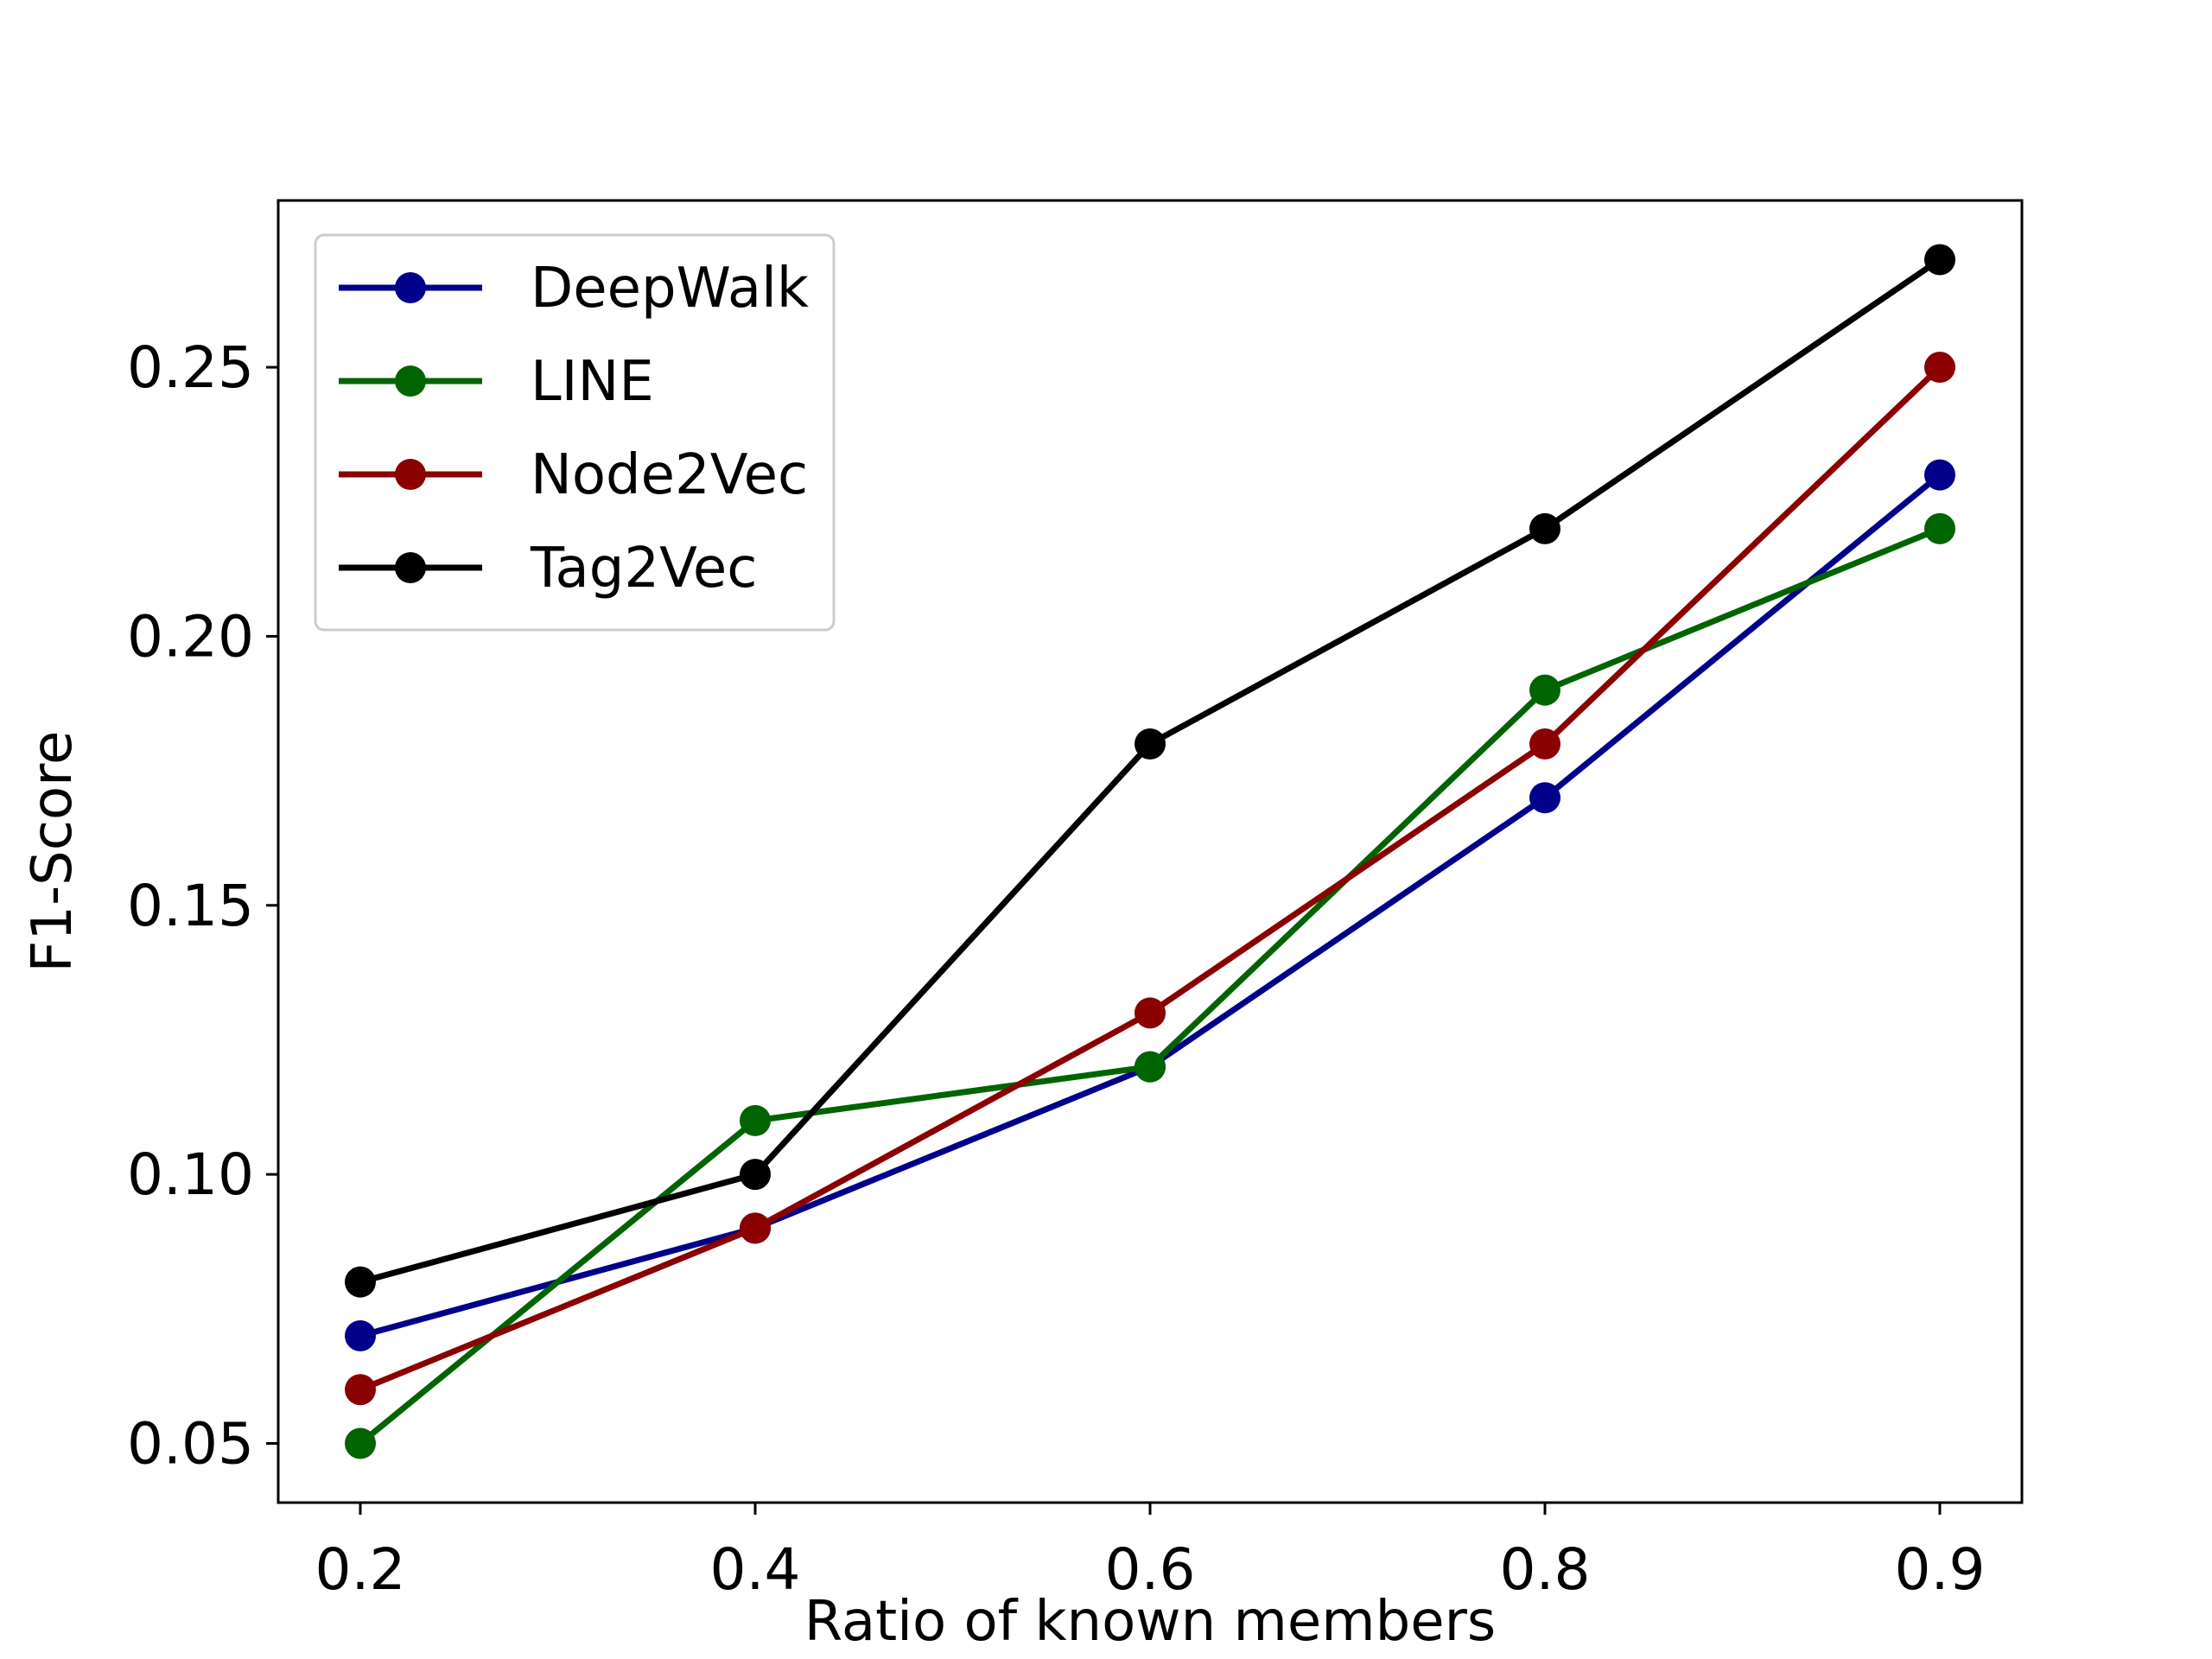 The image size is (2212, 1659). Describe the element at coordinates (410, 381) in the screenshot. I see `legend-marker-line` at that location.